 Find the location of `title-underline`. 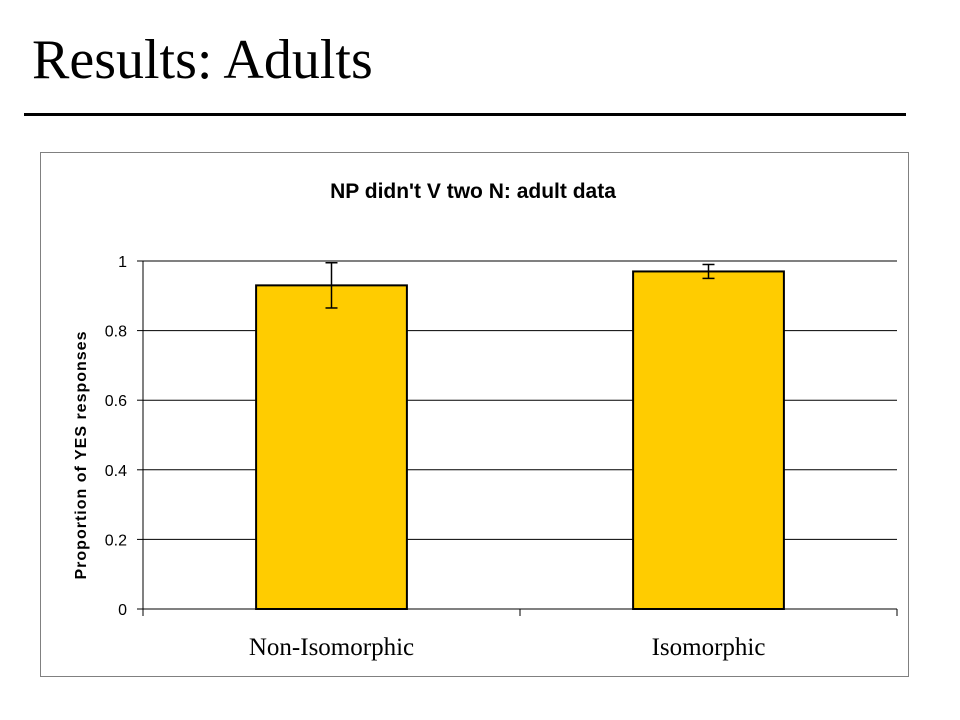

title-underline is located at coordinates (465, 114).